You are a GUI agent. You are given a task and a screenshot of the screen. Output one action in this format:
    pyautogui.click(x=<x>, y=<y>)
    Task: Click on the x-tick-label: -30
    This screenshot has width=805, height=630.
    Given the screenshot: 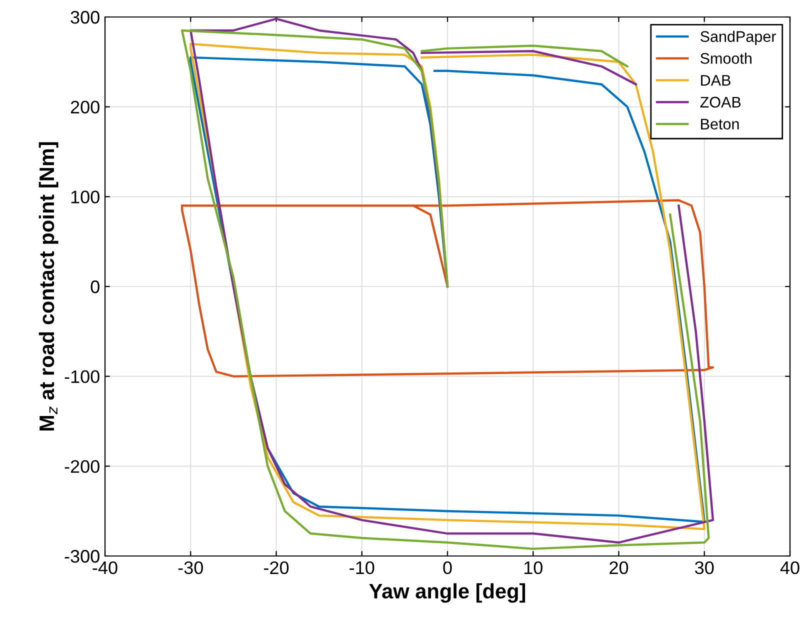 What is the action you would take?
    pyautogui.click(x=190, y=567)
    